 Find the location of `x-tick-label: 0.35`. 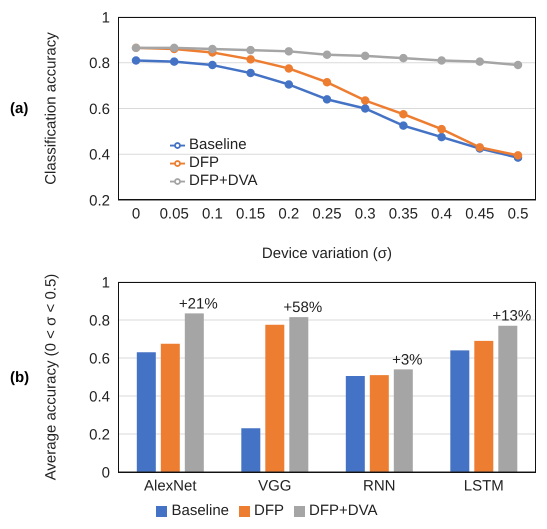

x-tick-label: 0.35 is located at coordinates (403, 214).